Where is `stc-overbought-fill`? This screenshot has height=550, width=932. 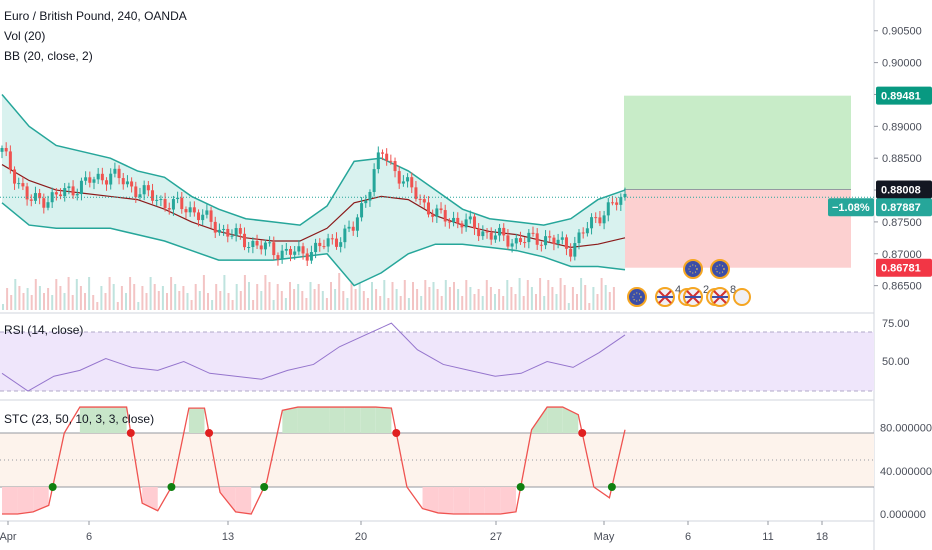
stc-overbought-fill is located at coordinates (337, 420).